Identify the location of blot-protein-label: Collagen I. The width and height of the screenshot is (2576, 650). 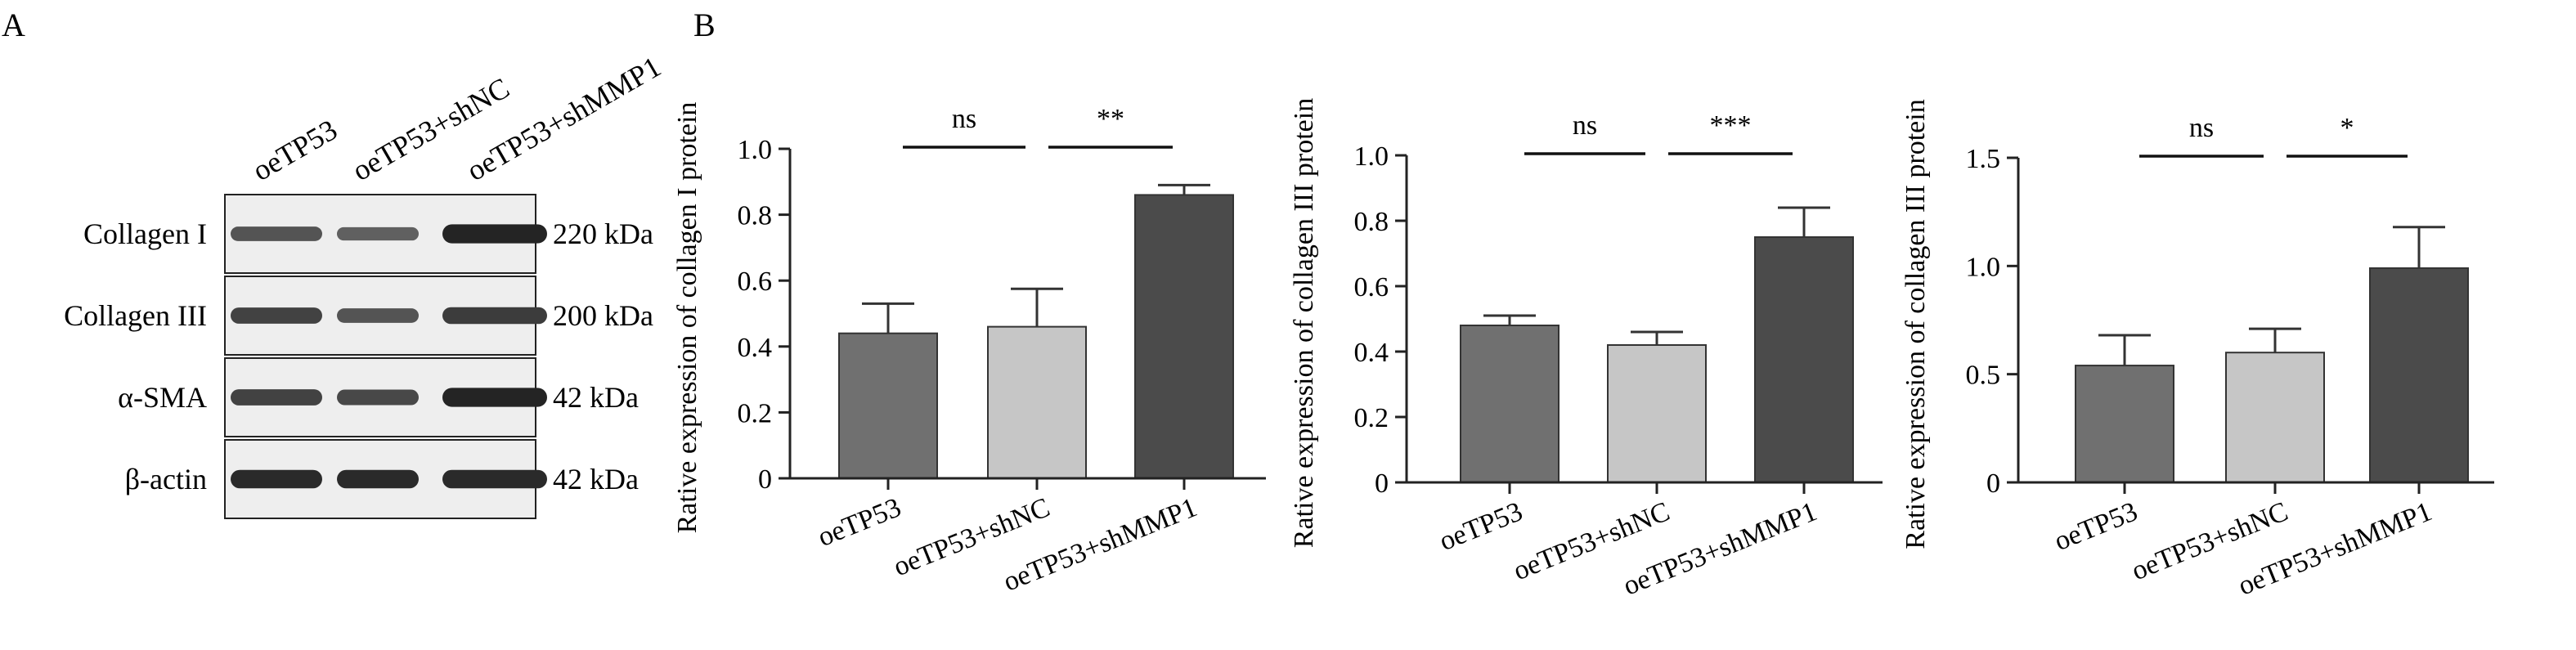
(145, 234).